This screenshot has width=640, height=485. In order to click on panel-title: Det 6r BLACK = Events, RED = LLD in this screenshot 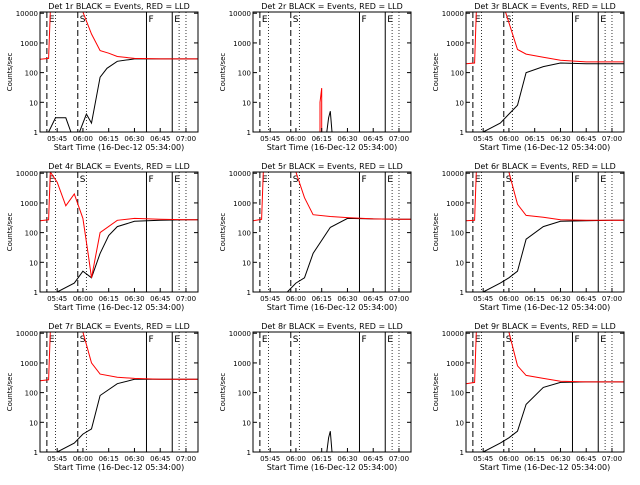, I will do `click(545, 166)`.